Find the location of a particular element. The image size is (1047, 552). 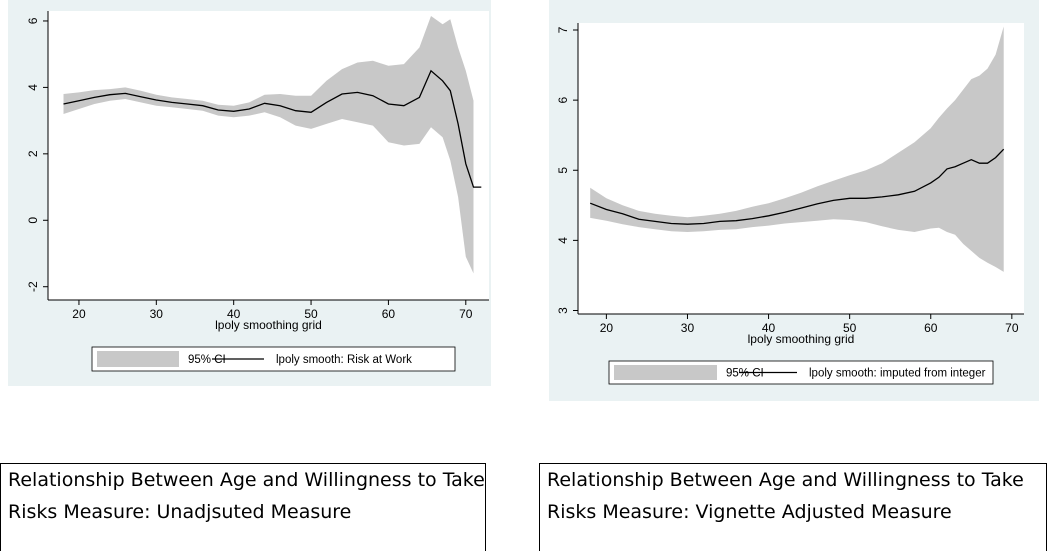

right-x-tick-label: 50 is located at coordinates (850, 328).